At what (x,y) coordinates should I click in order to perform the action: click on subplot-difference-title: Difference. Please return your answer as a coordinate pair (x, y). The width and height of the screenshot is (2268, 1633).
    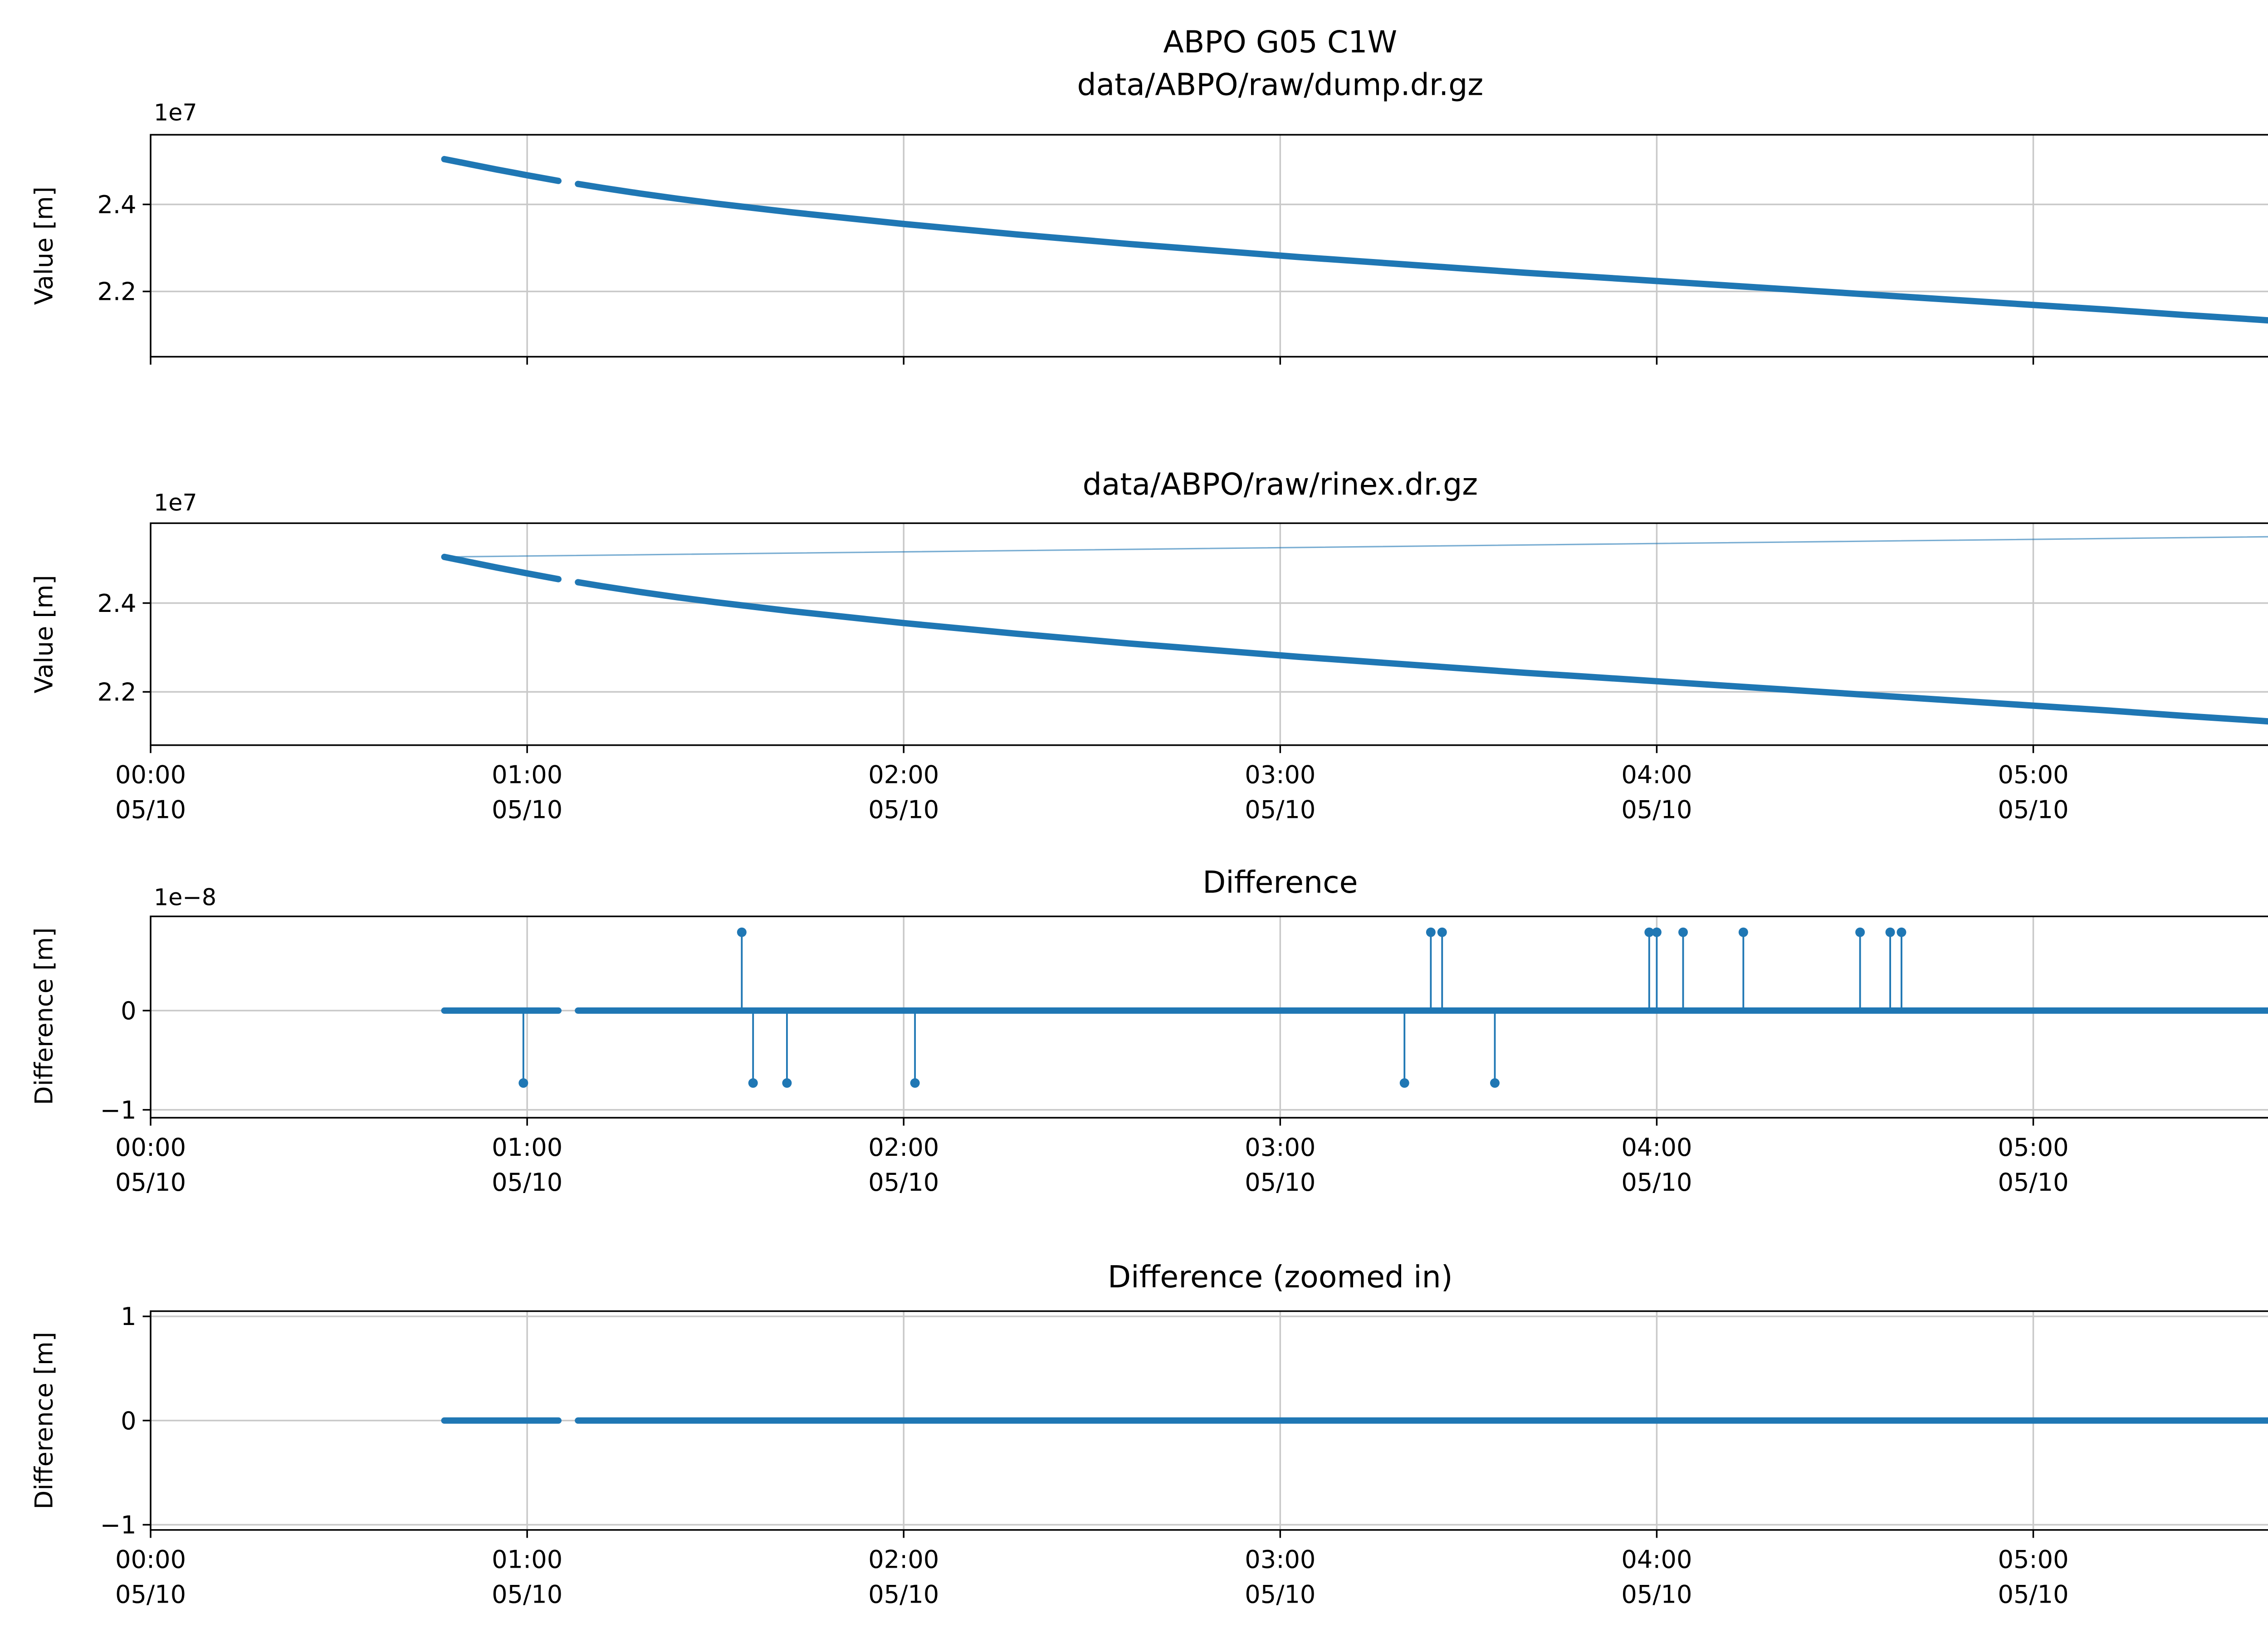
    Looking at the image, I should click on (1280, 882).